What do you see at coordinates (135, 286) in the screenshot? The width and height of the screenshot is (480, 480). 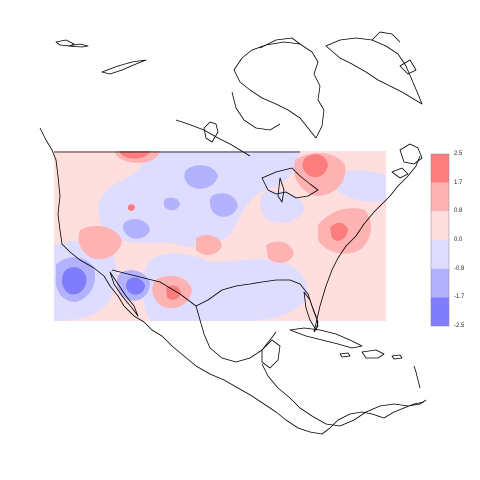 I see `strong-negative-center-baja` at bounding box center [135, 286].